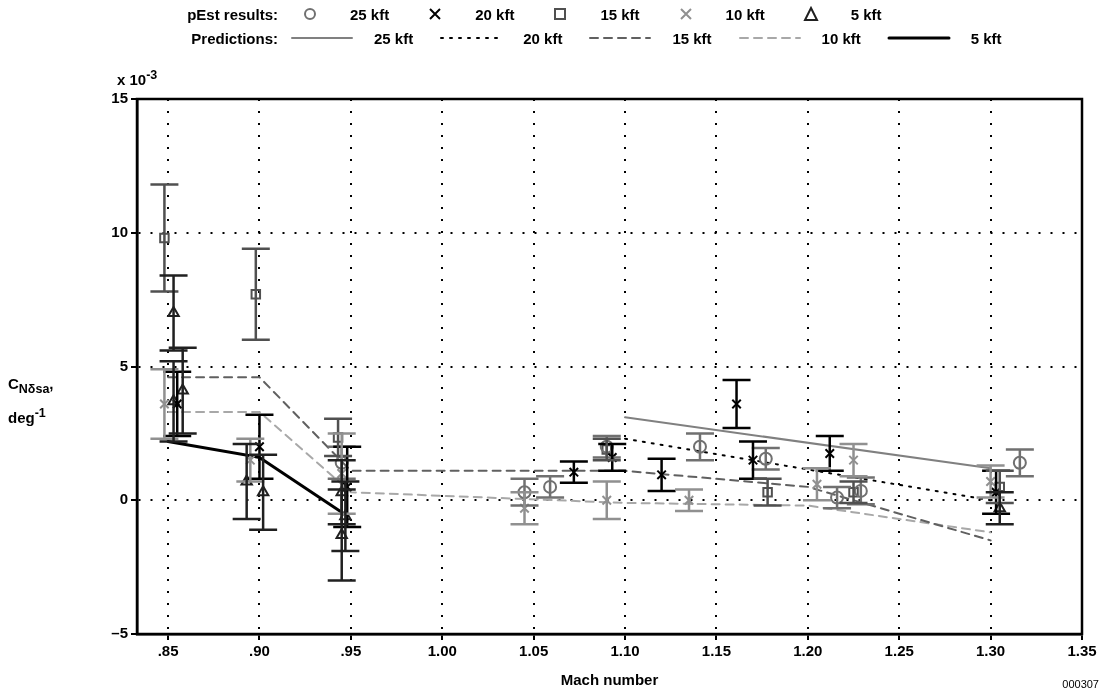 This screenshot has width=1109, height=698. Describe the element at coordinates (119, 231) in the screenshot. I see `y-tick-label: 10` at that location.